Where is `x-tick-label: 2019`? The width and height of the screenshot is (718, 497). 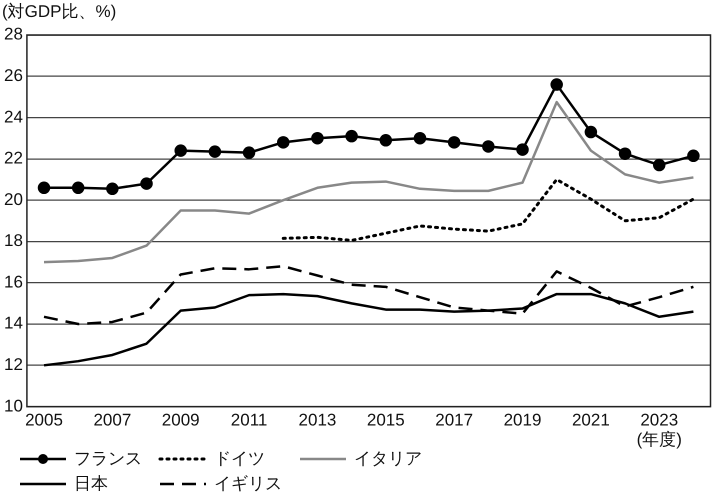
x-tick-label: 2019 is located at coordinates (523, 420).